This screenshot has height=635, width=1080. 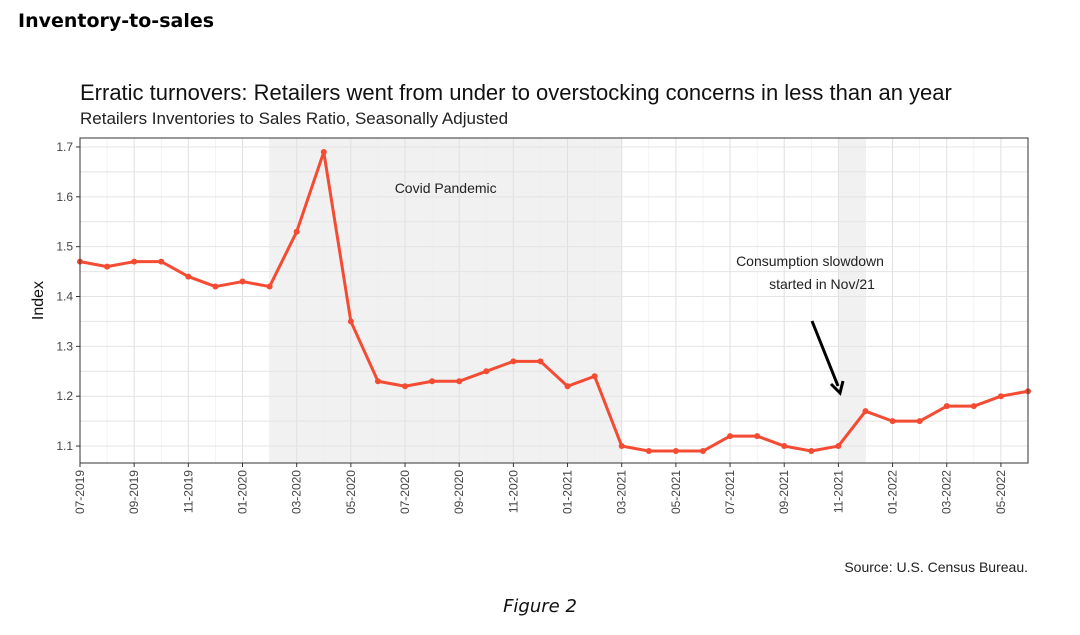 I want to click on x-tick-label: 09-2019, so click(x=134, y=492).